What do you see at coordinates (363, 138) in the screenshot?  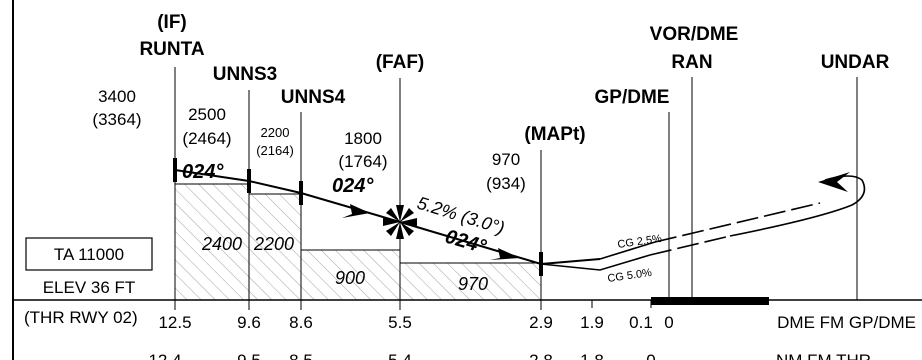 I see `faf-alt: 1800` at bounding box center [363, 138].